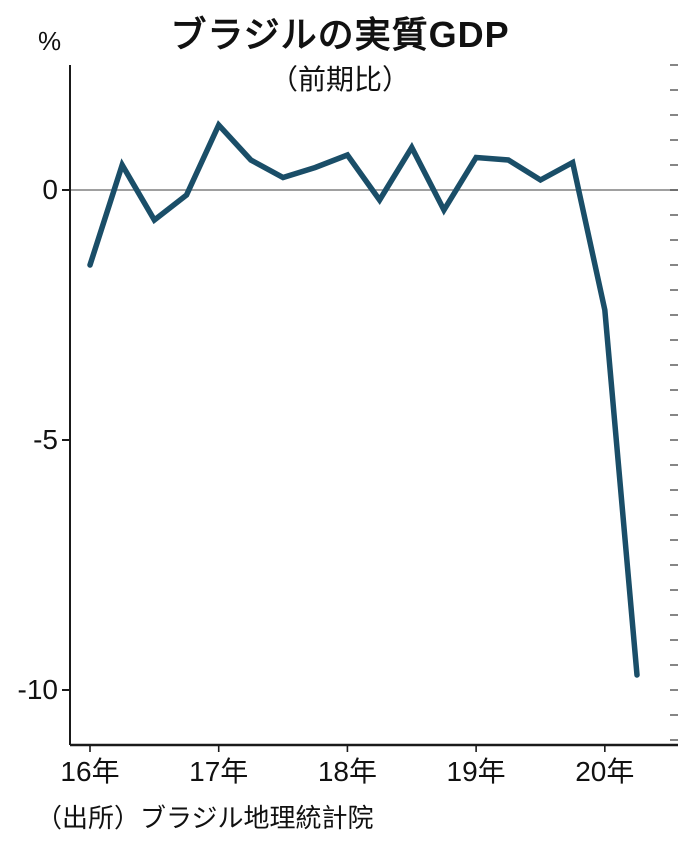  I want to click on source-note: （出所）ブラジル地理統計院, so click(205, 818).